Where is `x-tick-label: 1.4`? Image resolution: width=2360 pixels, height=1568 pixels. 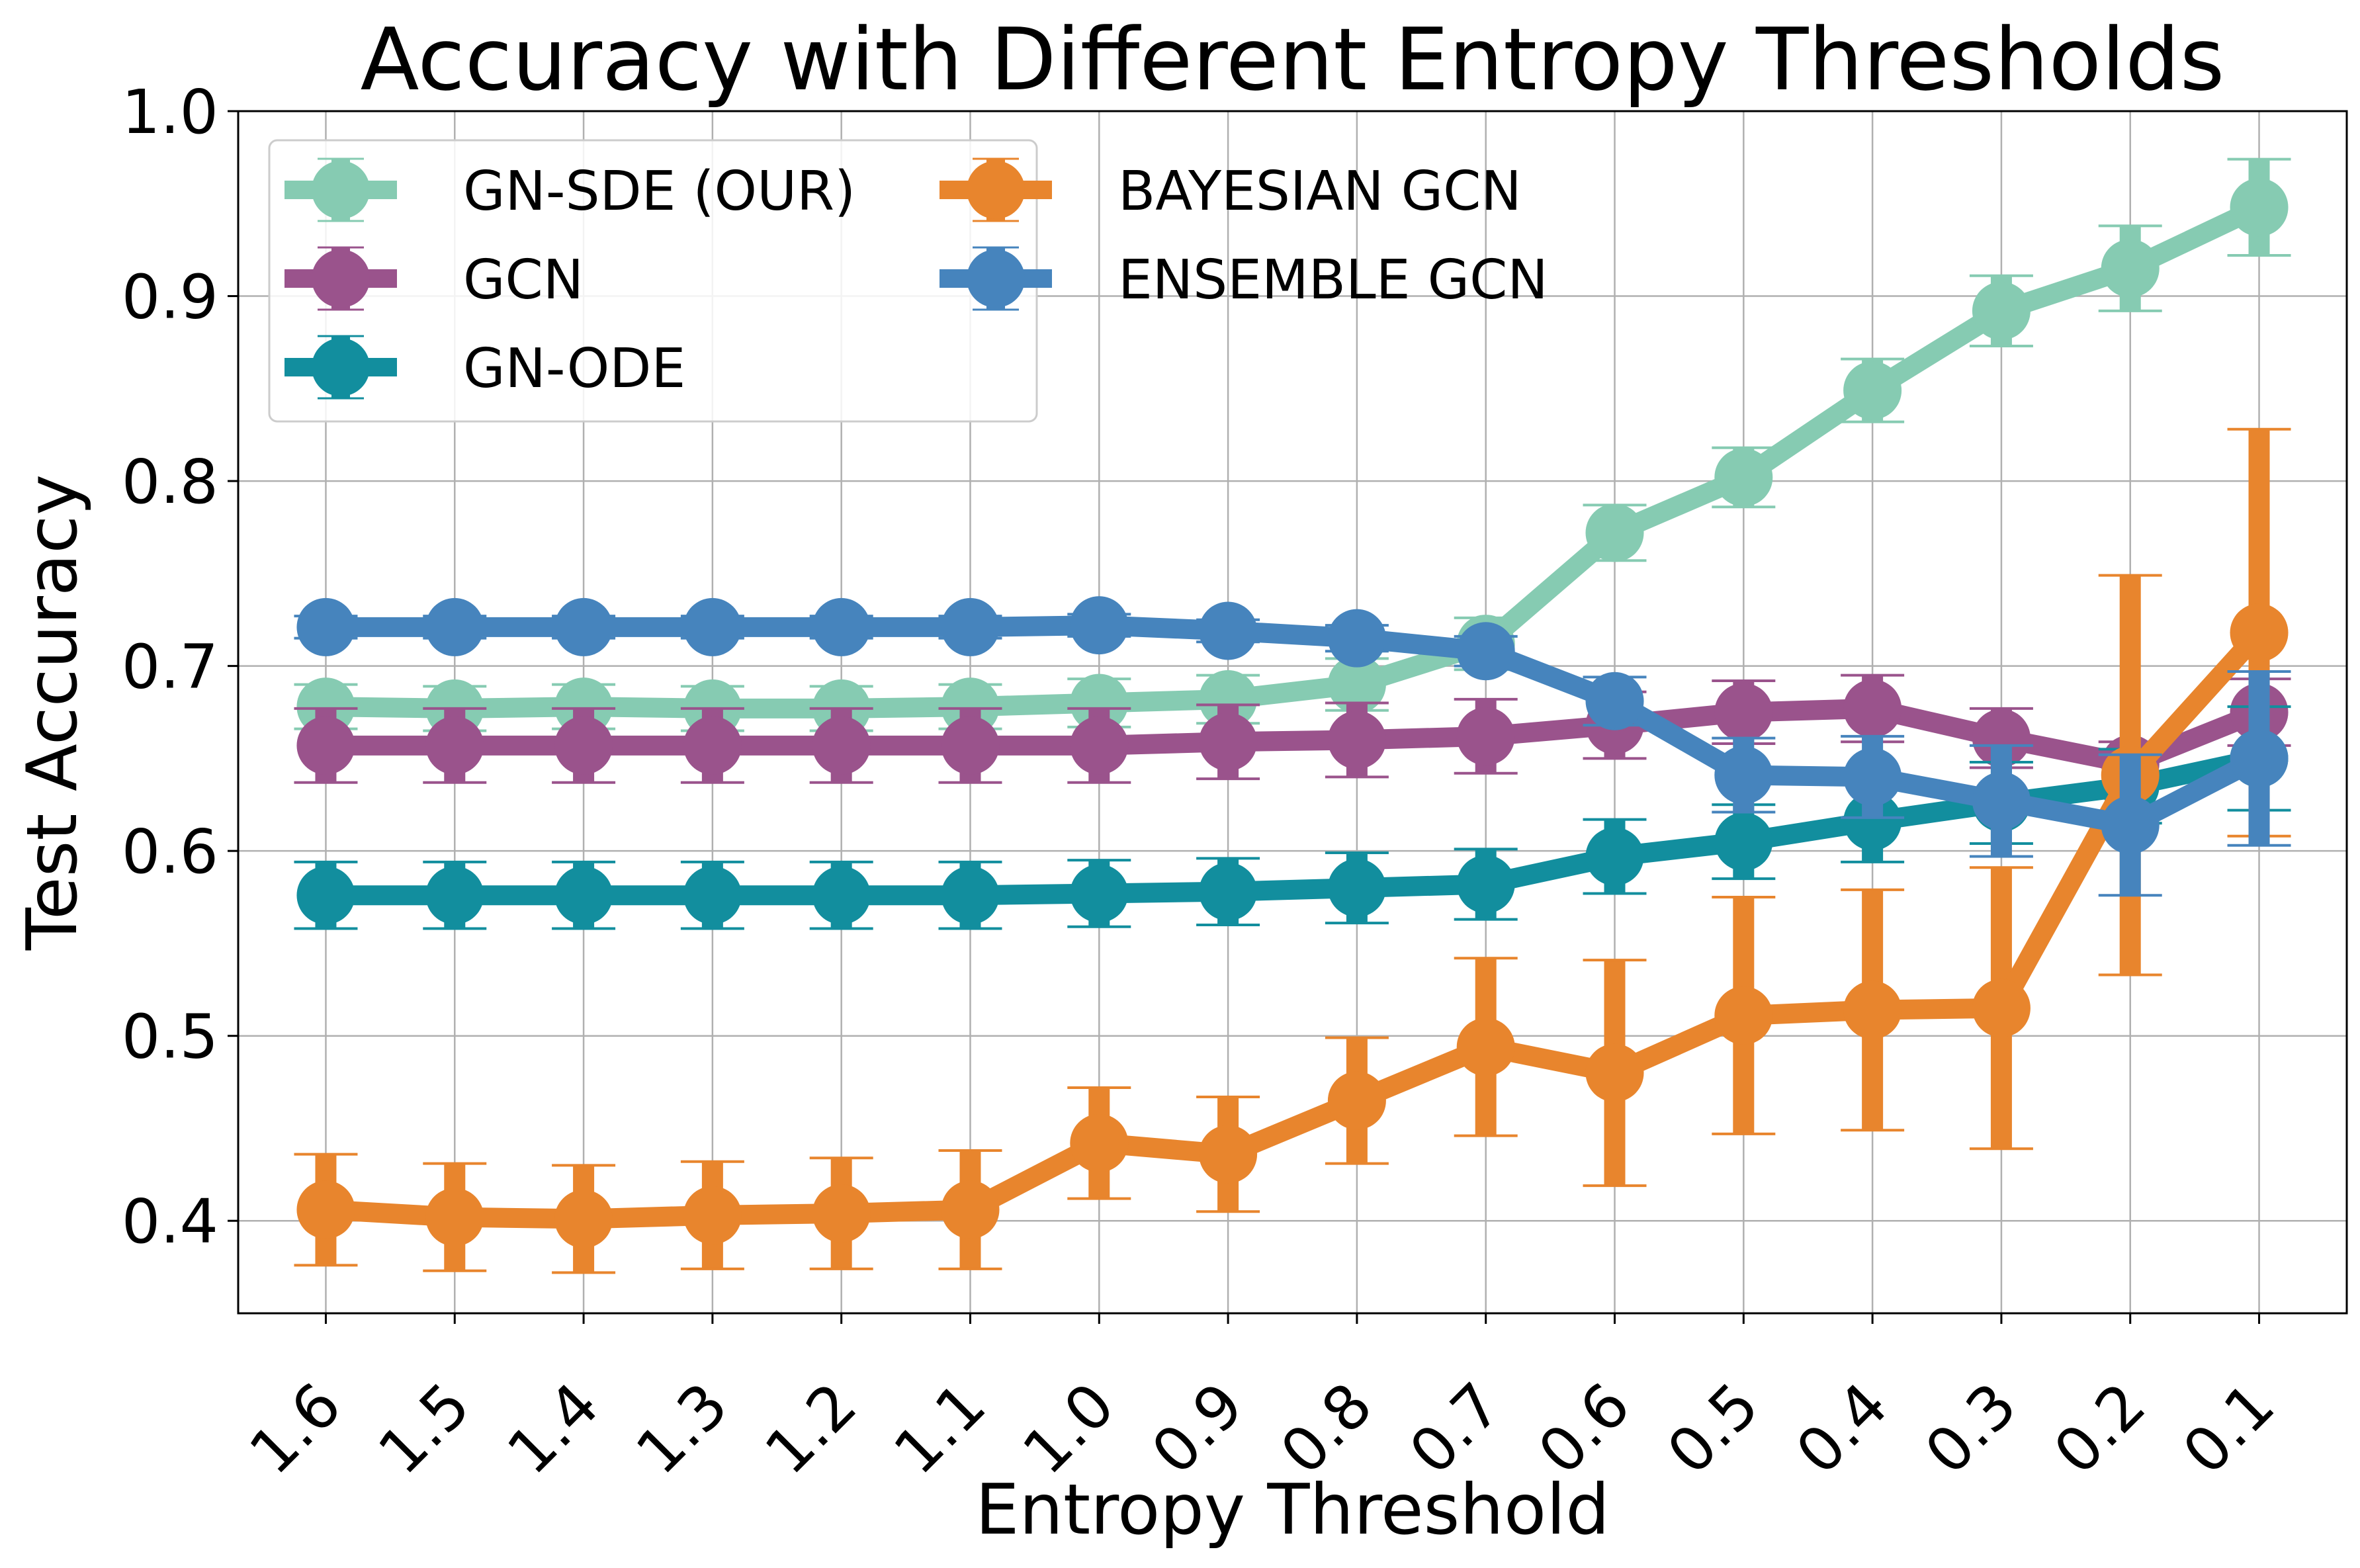
x-tick-label: 1.4 is located at coordinates (553, 1429).